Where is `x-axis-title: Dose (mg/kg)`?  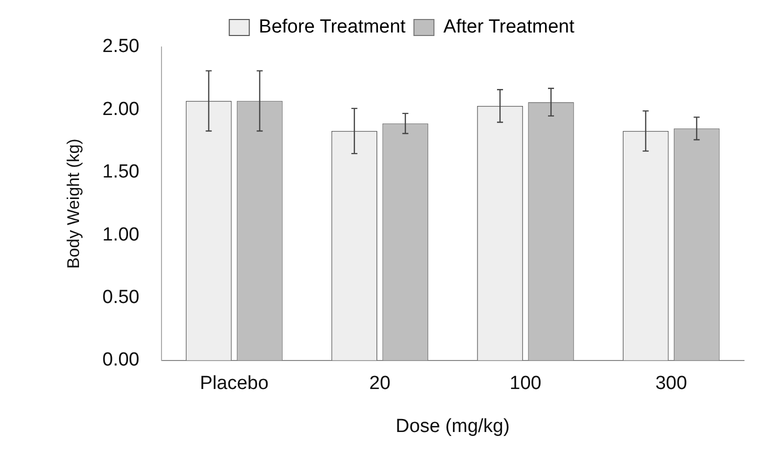 x-axis-title: Dose (mg/kg) is located at coordinates (453, 426).